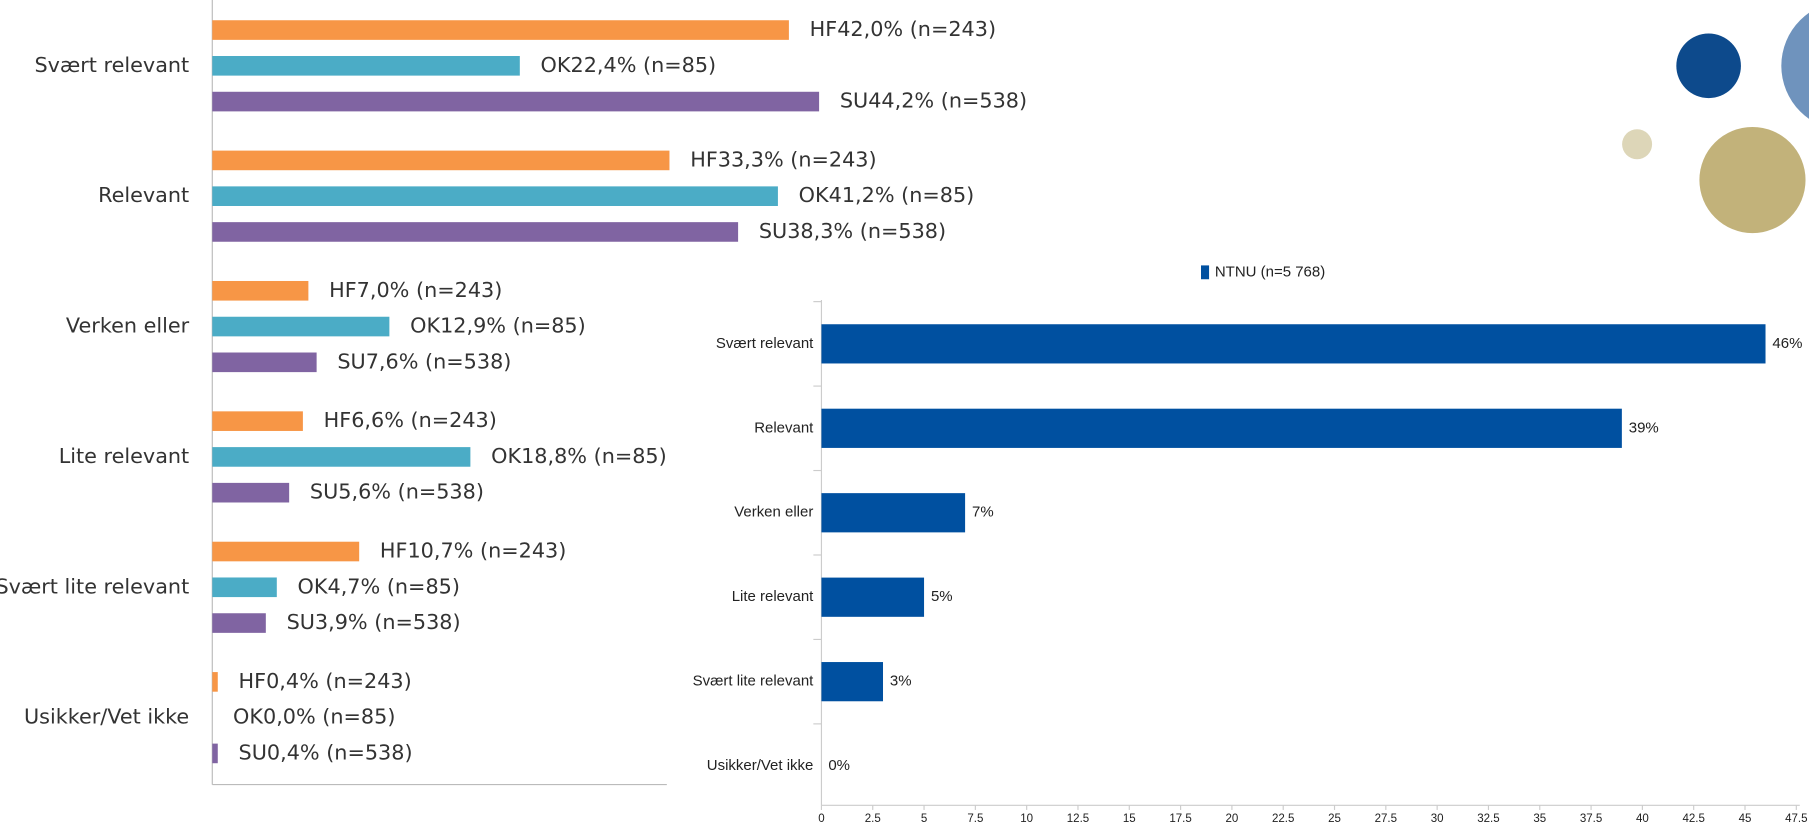 Image resolution: width=1809 pixels, height=825 pixels. What do you see at coordinates (1745, 819) in the screenshot?
I see `x-tick-label: 45` at bounding box center [1745, 819].